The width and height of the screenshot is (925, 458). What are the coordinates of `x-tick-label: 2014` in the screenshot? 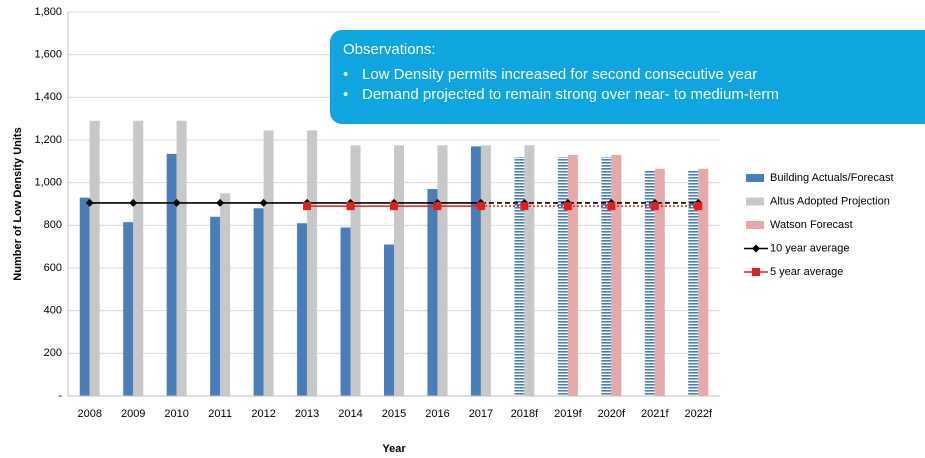 It's located at (350, 414).